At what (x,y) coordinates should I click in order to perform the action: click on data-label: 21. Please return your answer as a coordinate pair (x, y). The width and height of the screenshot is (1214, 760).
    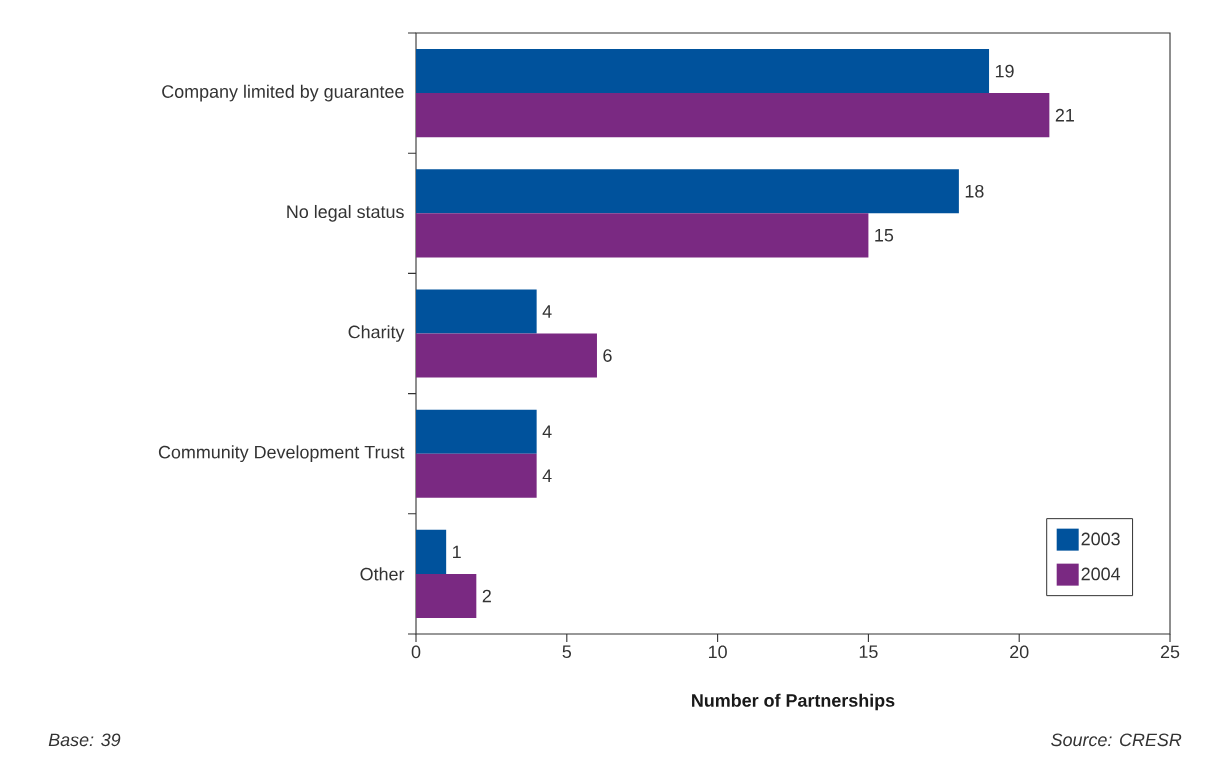
    Looking at the image, I should click on (1064, 115).